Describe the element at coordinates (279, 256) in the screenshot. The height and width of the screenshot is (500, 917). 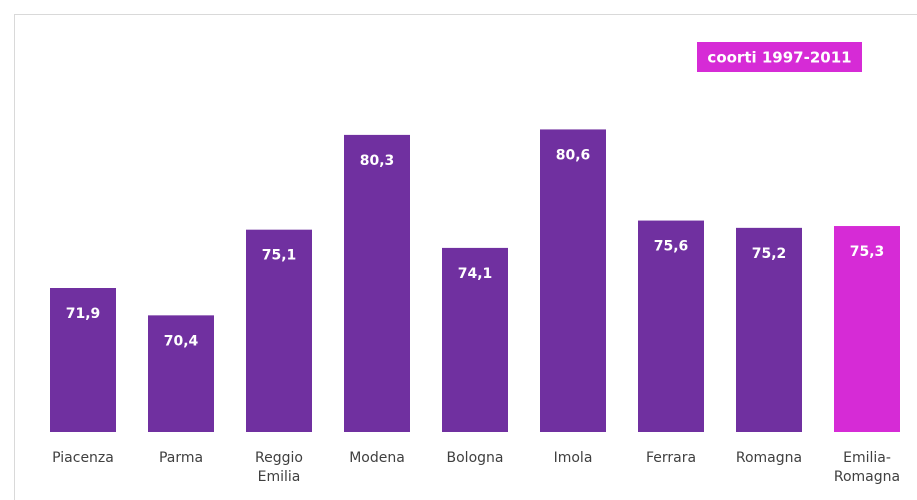
I see `value-label: 75,1` at that location.